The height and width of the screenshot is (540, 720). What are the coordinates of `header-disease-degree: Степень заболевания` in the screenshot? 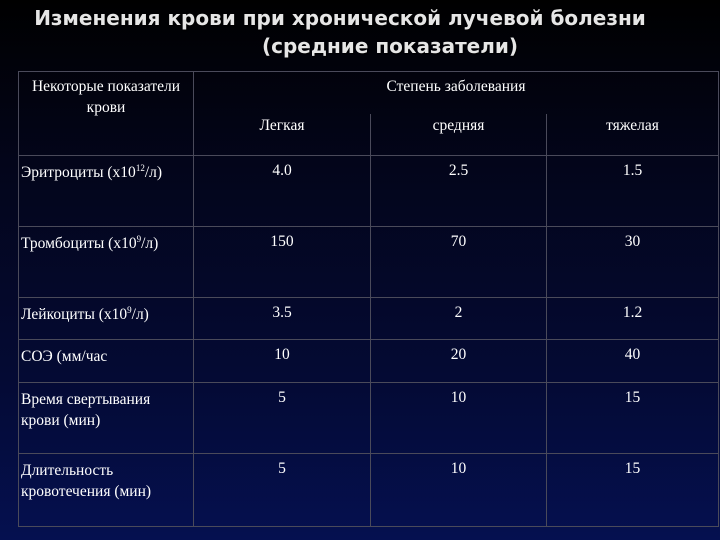 It's located at (456, 92).